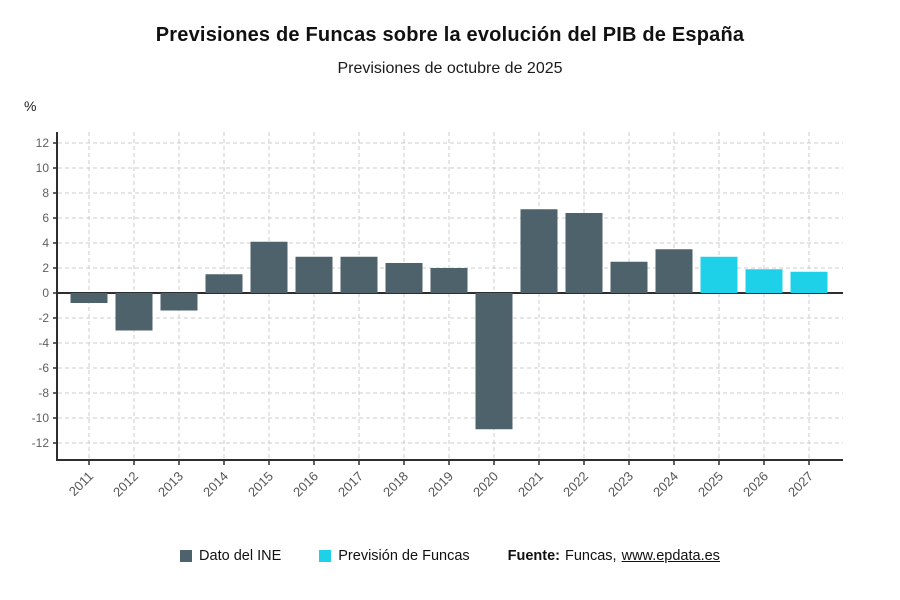 The image size is (900, 600). What do you see at coordinates (620, 484) in the screenshot?
I see `x-tick-label-2023: 2023` at bounding box center [620, 484].